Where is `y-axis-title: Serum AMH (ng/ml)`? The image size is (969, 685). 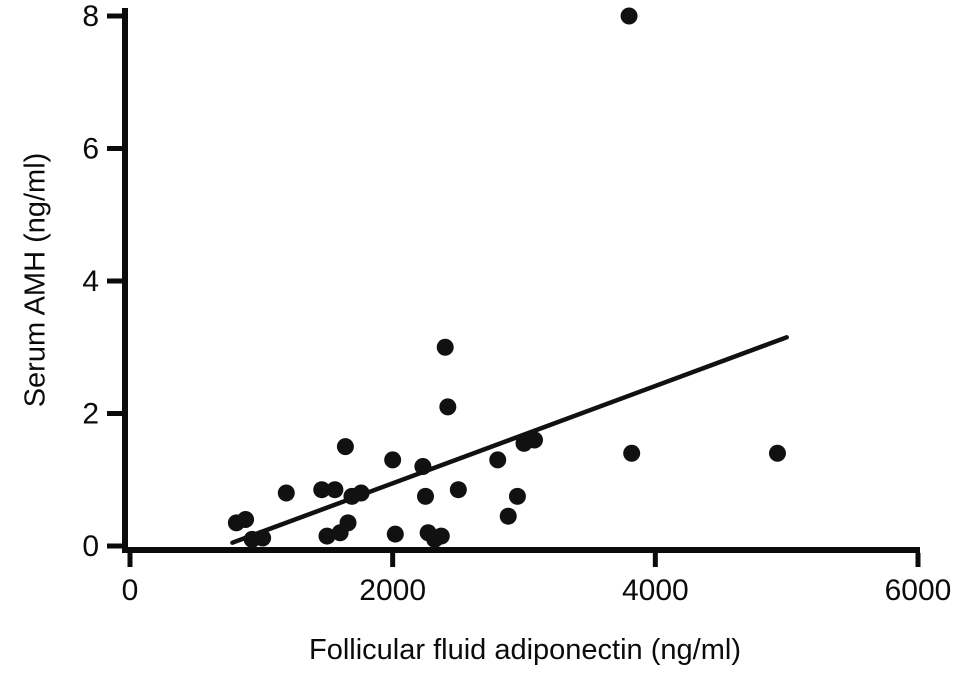 y-axis-title: Serum AMH (ng/ml) is located at coordinates (35, 280).